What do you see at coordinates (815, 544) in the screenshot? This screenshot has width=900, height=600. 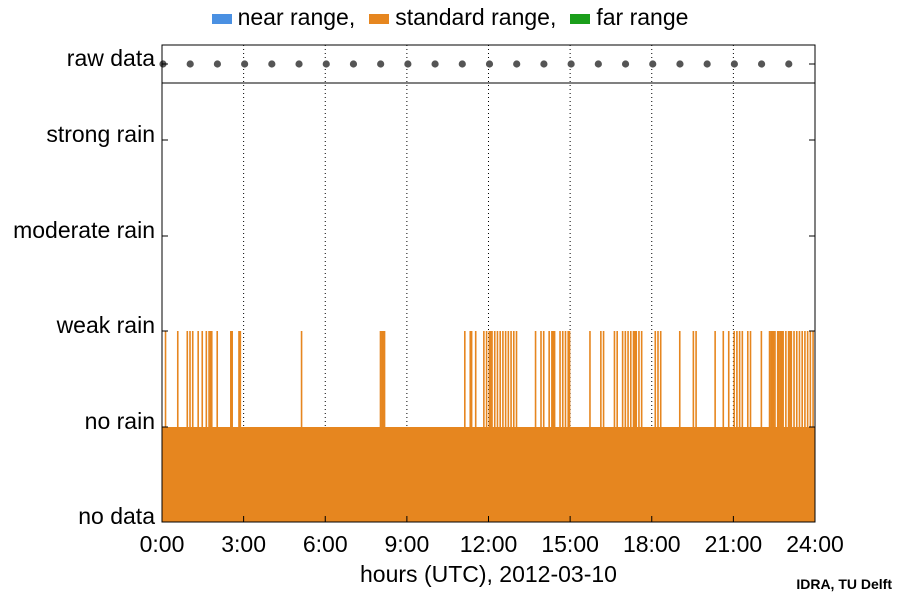 I see `x-tick-label: 24:00` at bounding box center [815, 544].